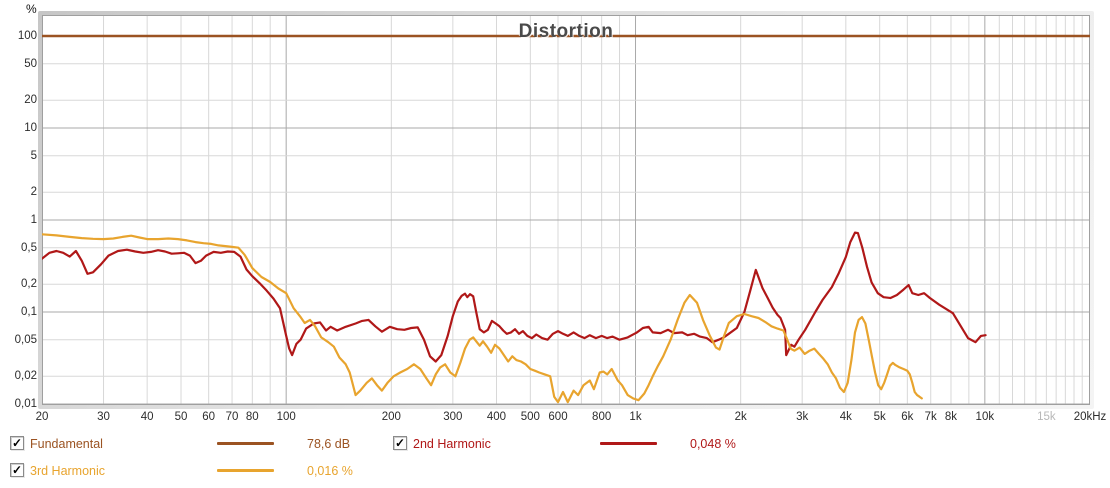 Image resolution: width=1110 pixels, height=488 pixels. What do you see at coordinates (802, 417) in the screenshot?
I see `x-tick-label: 3k` at bounding box center [802, 417].